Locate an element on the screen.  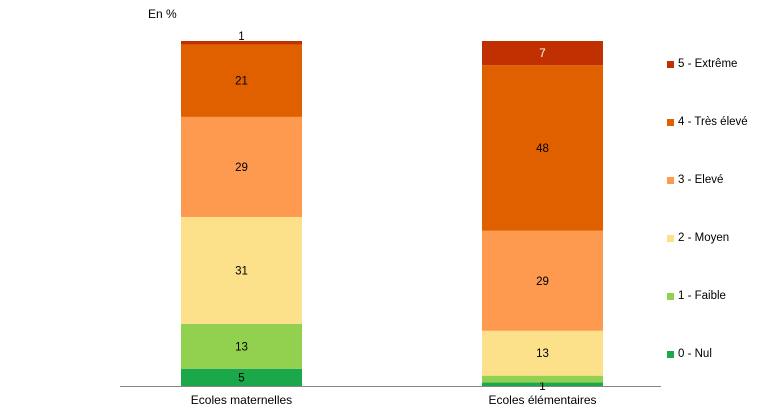
unit-label: En % is located at coordinates (162, 14).